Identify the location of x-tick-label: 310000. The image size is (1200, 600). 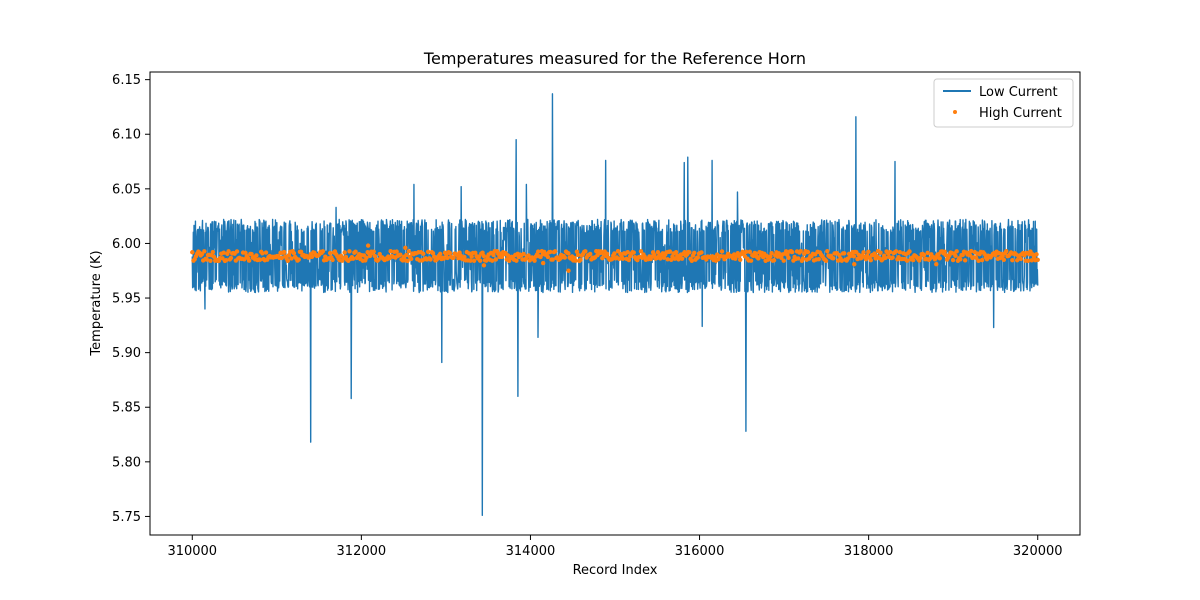
(192, 551).